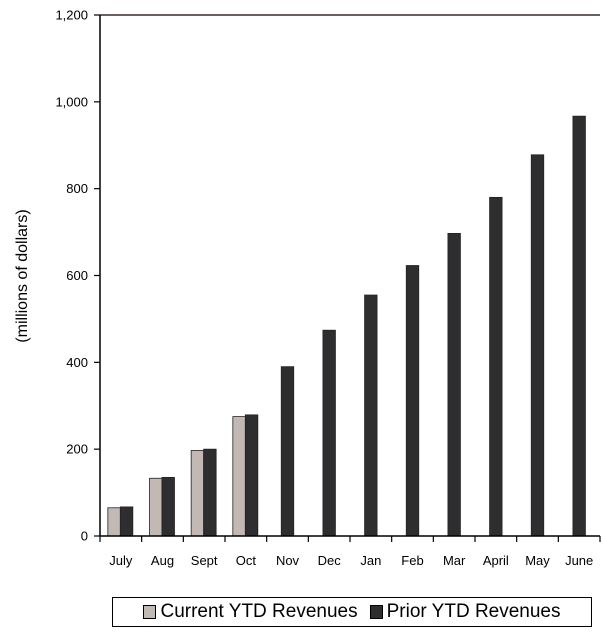 This screenshot has width=603, height=635. I want to click on x-tick-label-feb: Feb, so click(412, 560).